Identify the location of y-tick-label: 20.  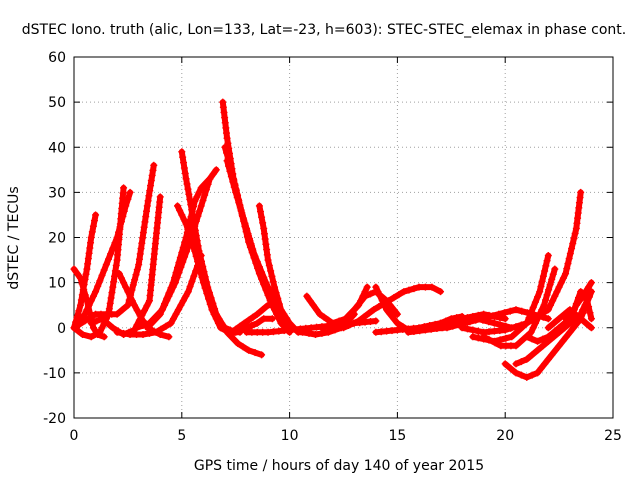
(57, 239).